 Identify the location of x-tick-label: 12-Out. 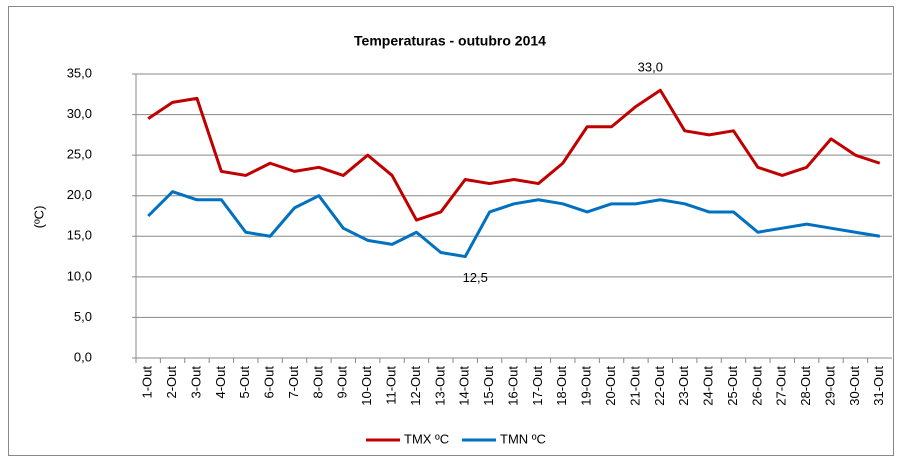
(415, 386).